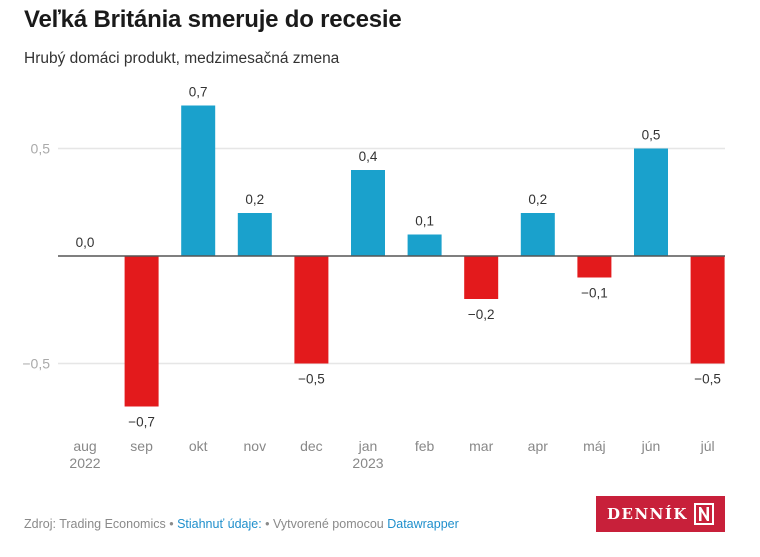  I want to click on value-label: −0,2, so click(481, 314).